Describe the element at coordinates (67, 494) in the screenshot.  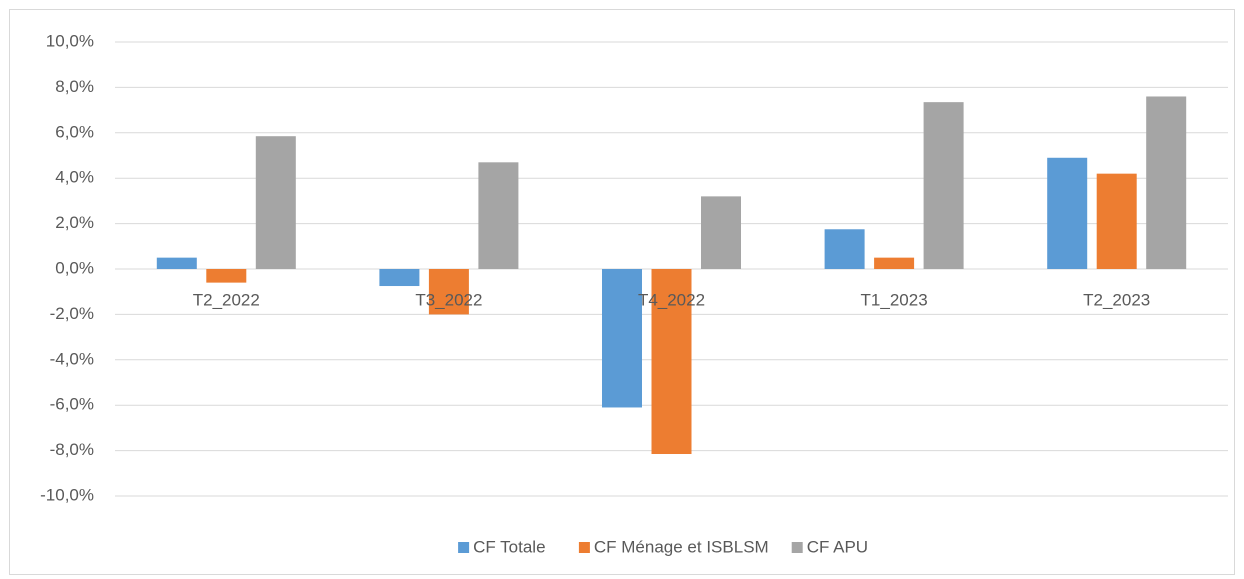
I see `y-tick-label: -10,0%` at that location.